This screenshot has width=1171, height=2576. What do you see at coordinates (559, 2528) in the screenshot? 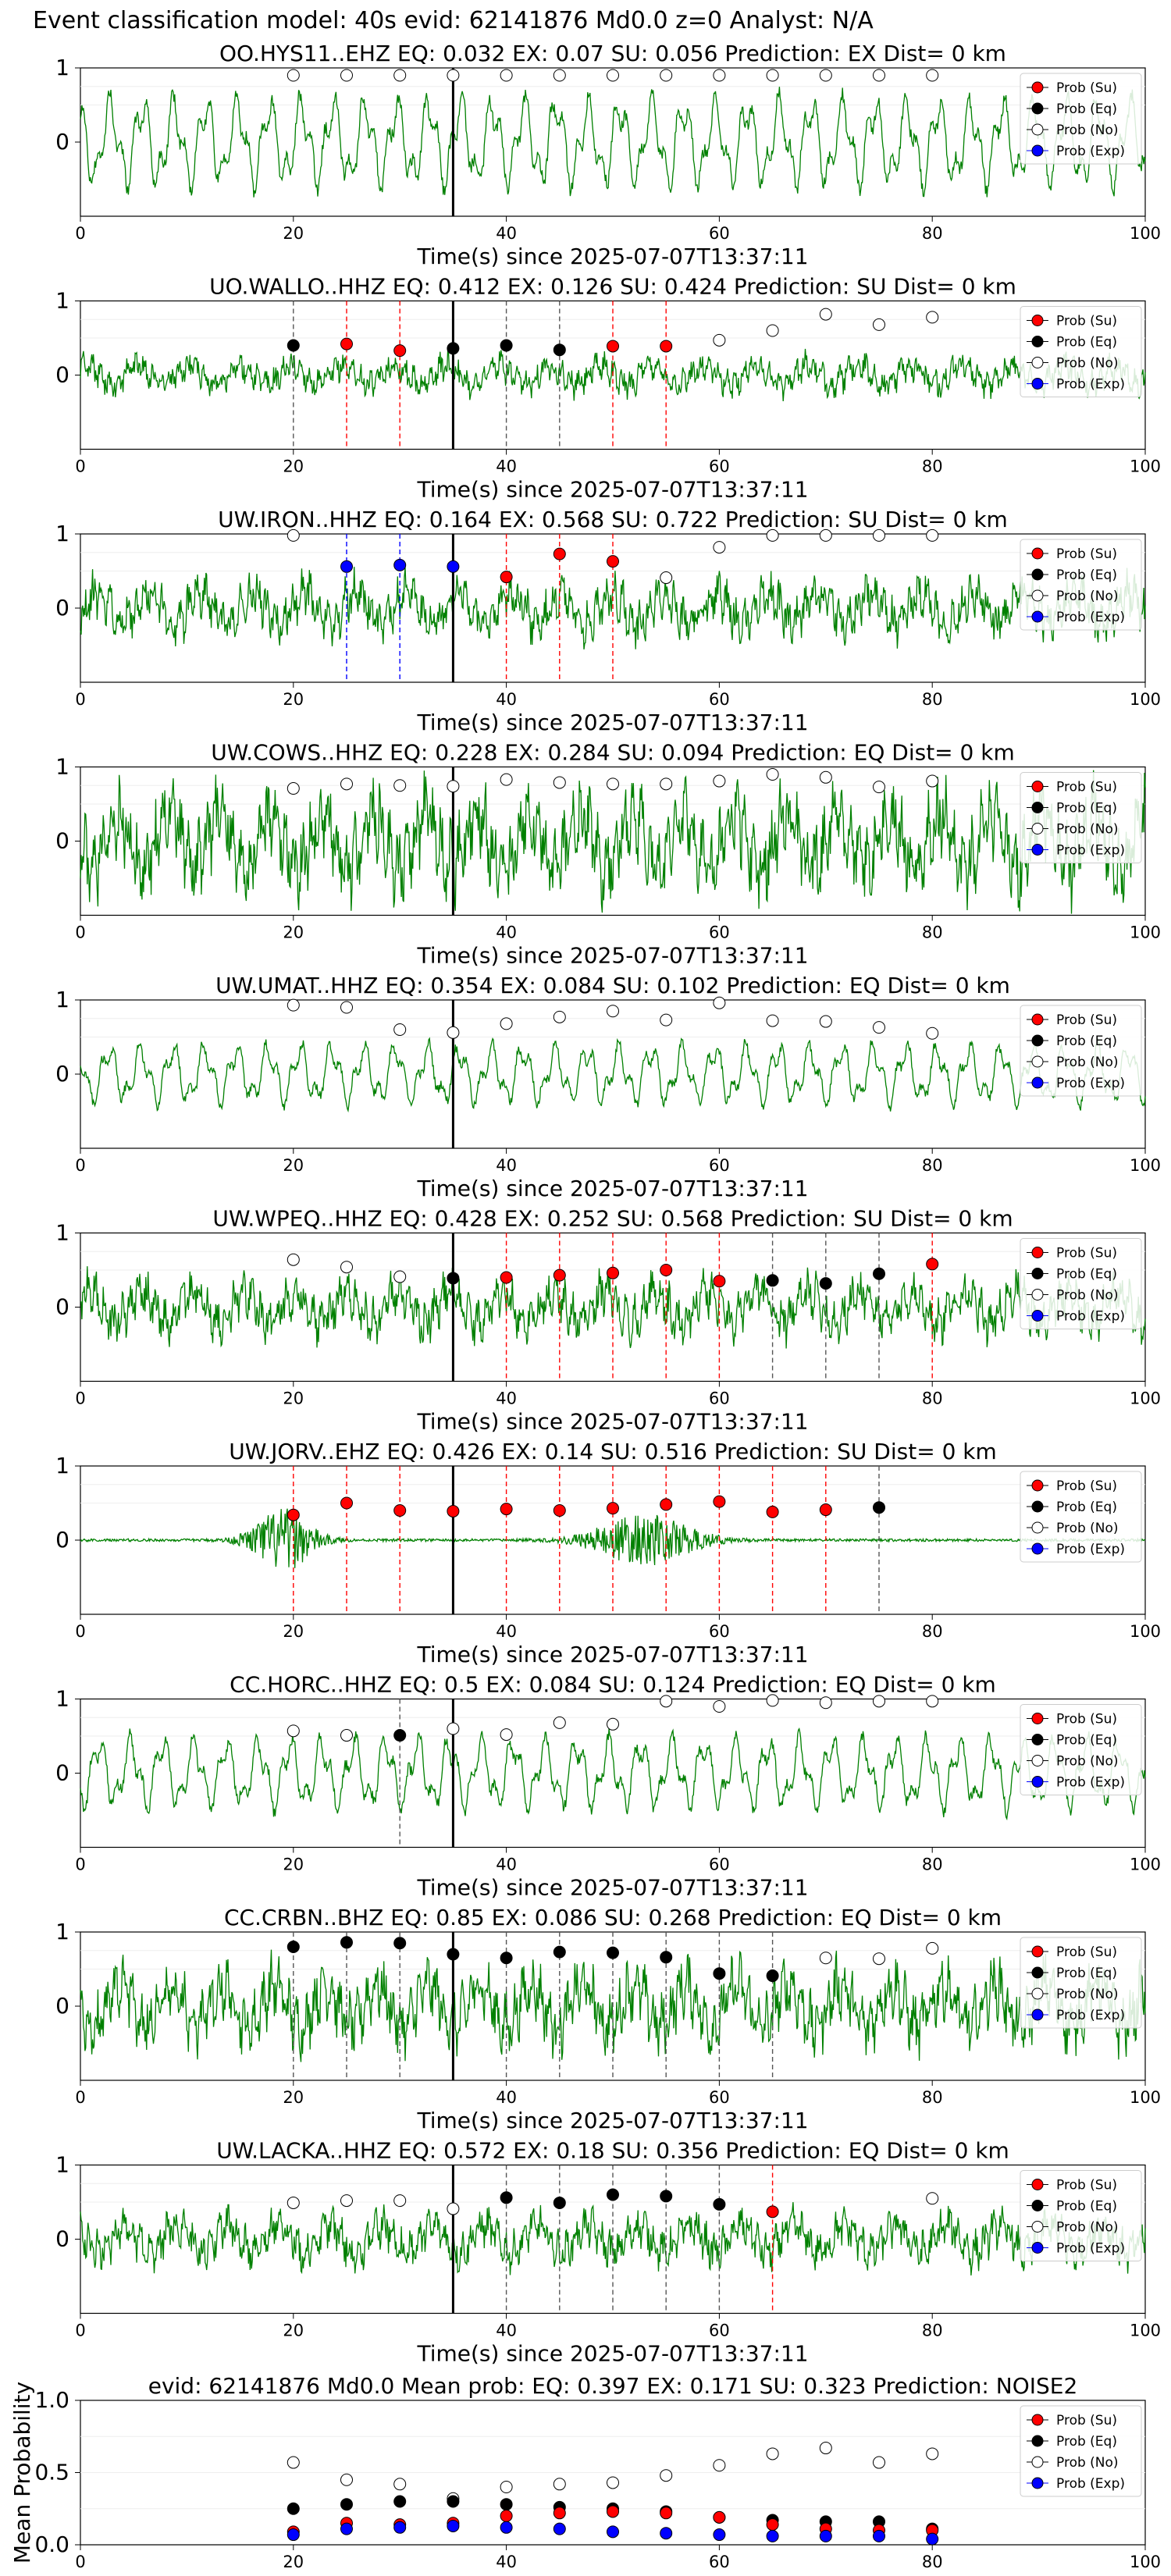
I see `mean-marker-exp` at bounding box center [559, 2528].